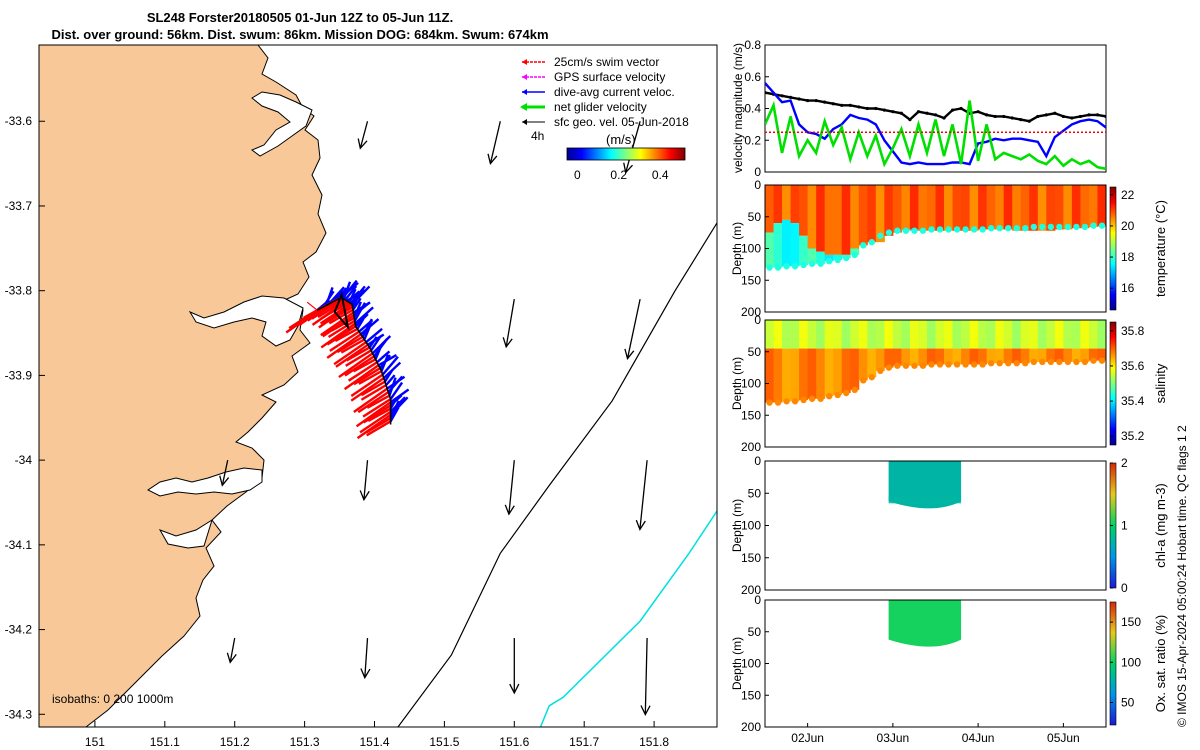  What do you see at coordinates (524, 62) in the screenshot?
I see `legend-swim-arrow` at bounding box center [524, 62].